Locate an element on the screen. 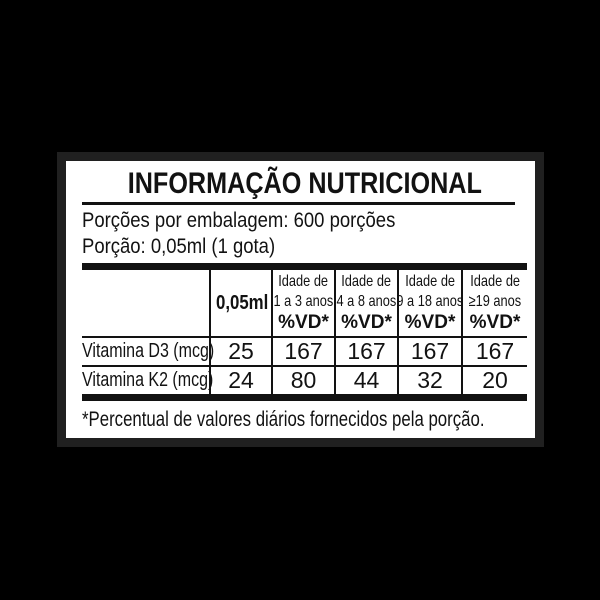  nutrient-name-cell: Vitamina D3 (mcg) is located at coordinates (148, 352).